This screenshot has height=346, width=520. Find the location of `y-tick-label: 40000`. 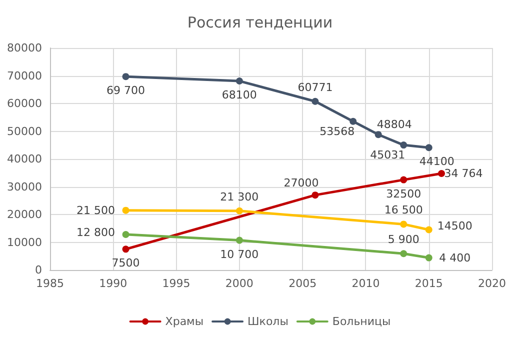

y-tick-label: 40000 is located at coordinates (24, 159).